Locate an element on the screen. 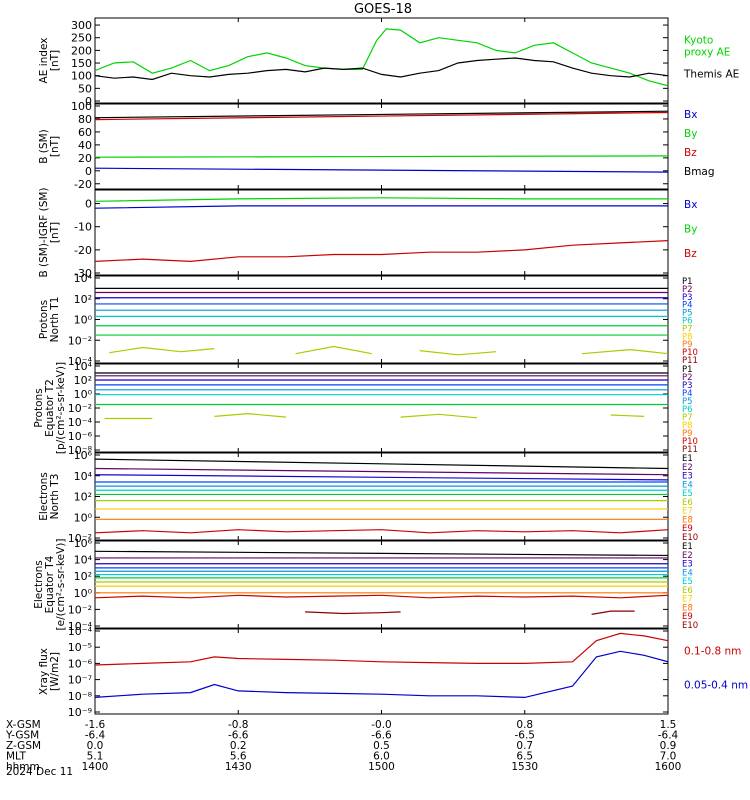 The image size is (750, 800). y-axis-title: [W/m2] is located at coordinates (55, 671).